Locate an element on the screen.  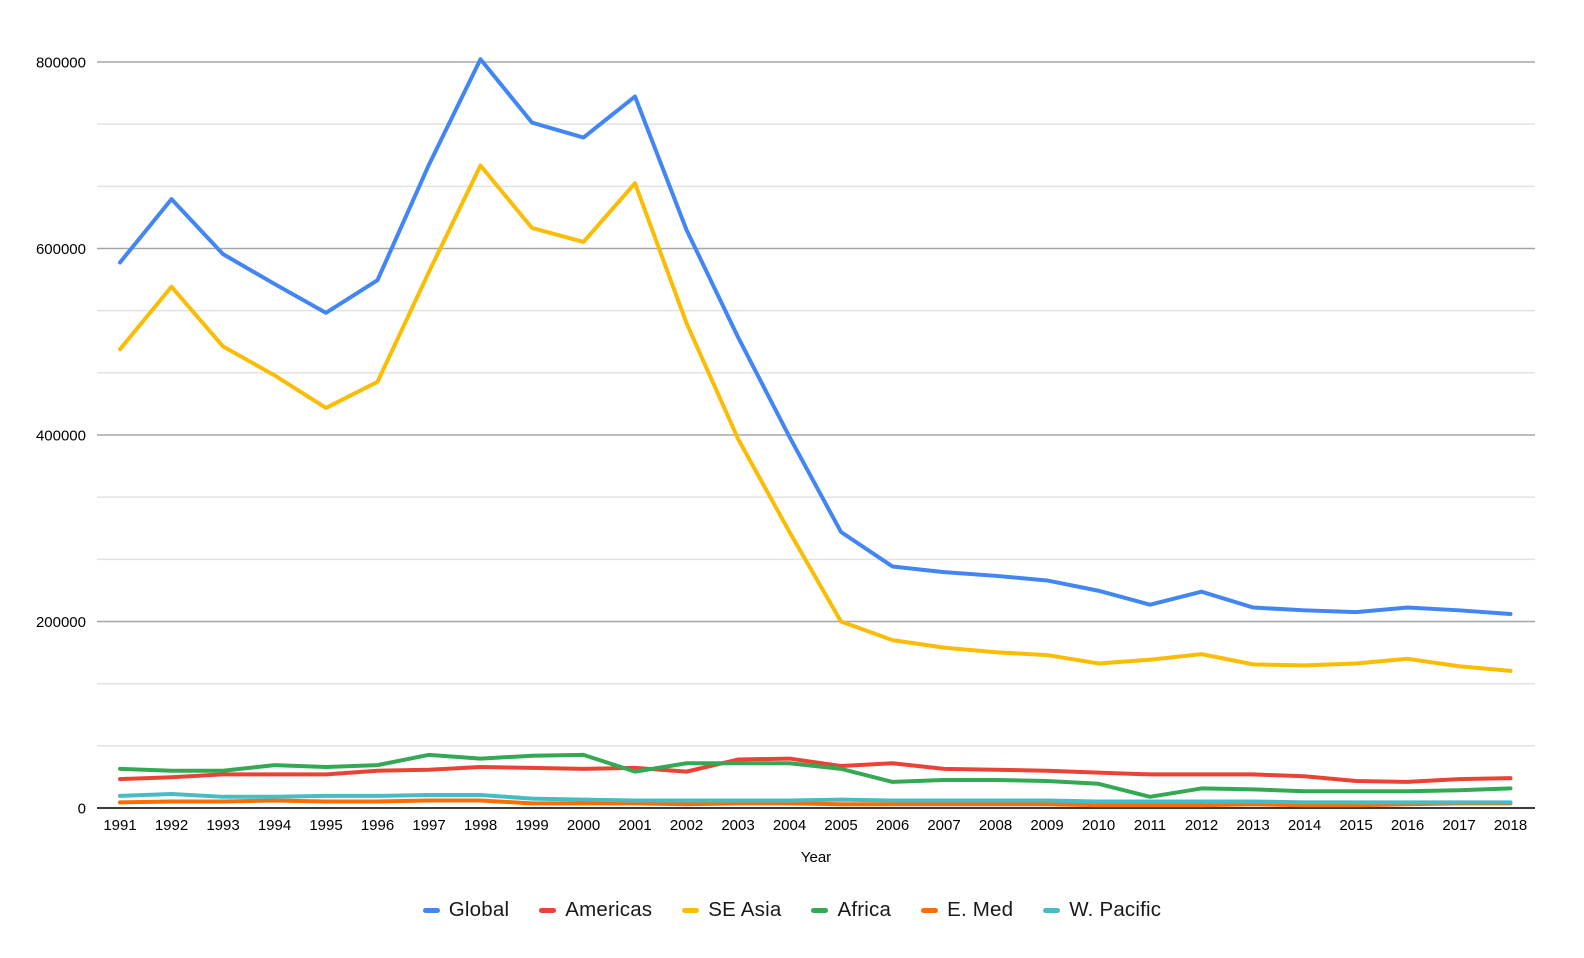
x-axis-tick-label: 2009 is located at coordinates (1046, 825).